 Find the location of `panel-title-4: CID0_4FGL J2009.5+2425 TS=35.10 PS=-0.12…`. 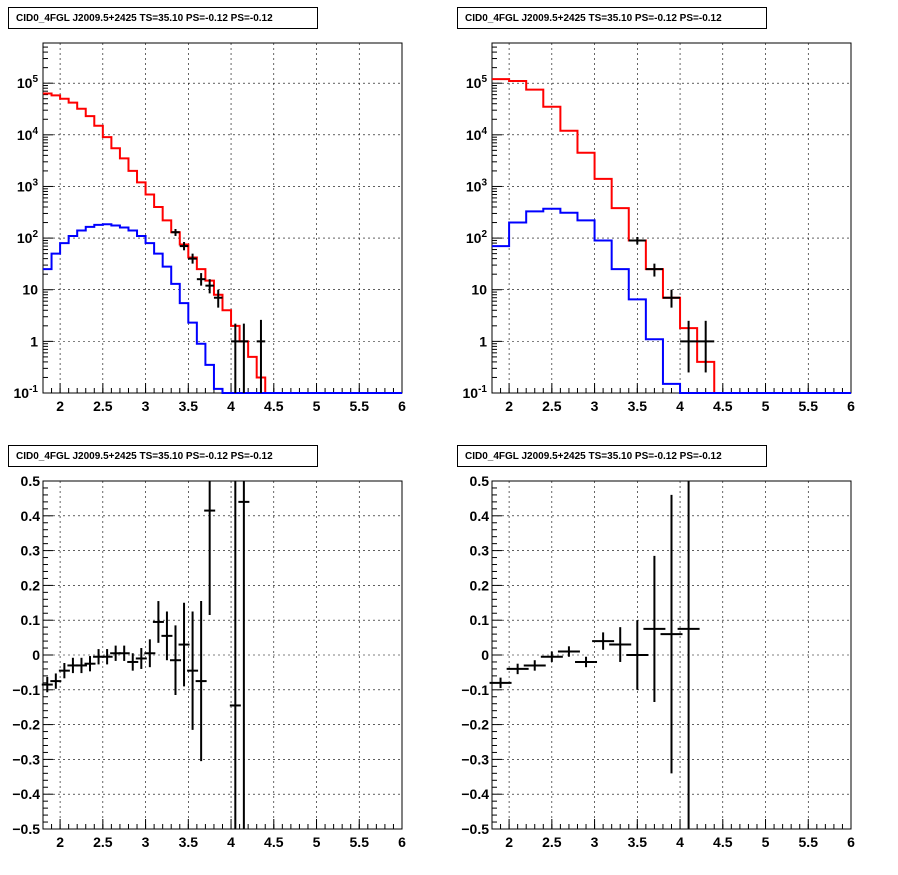

panel-title-4: CID0_4FGL J2009.5+2425 TS=35.10 PS=-0.12… is located at coordinates (612, 456).